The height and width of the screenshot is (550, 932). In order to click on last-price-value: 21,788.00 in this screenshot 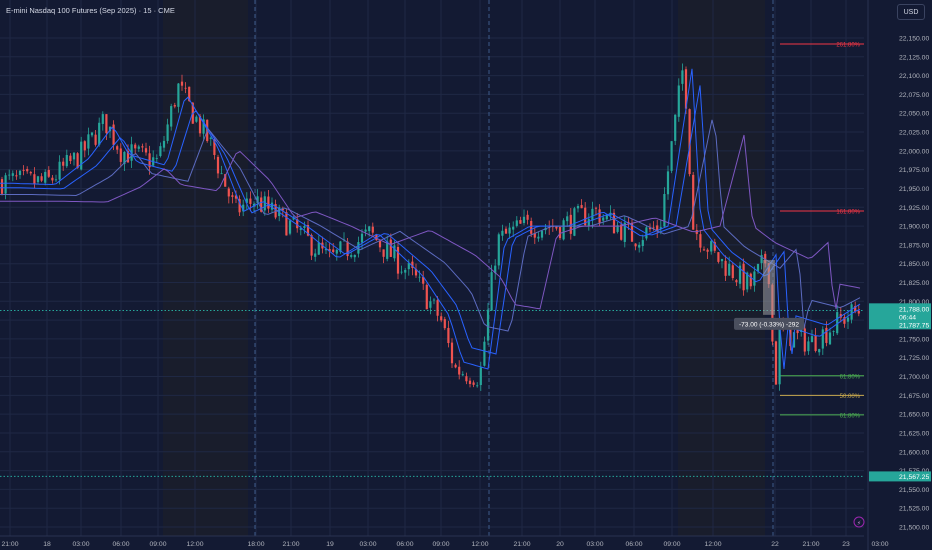, I will do `click(914, 309)`.